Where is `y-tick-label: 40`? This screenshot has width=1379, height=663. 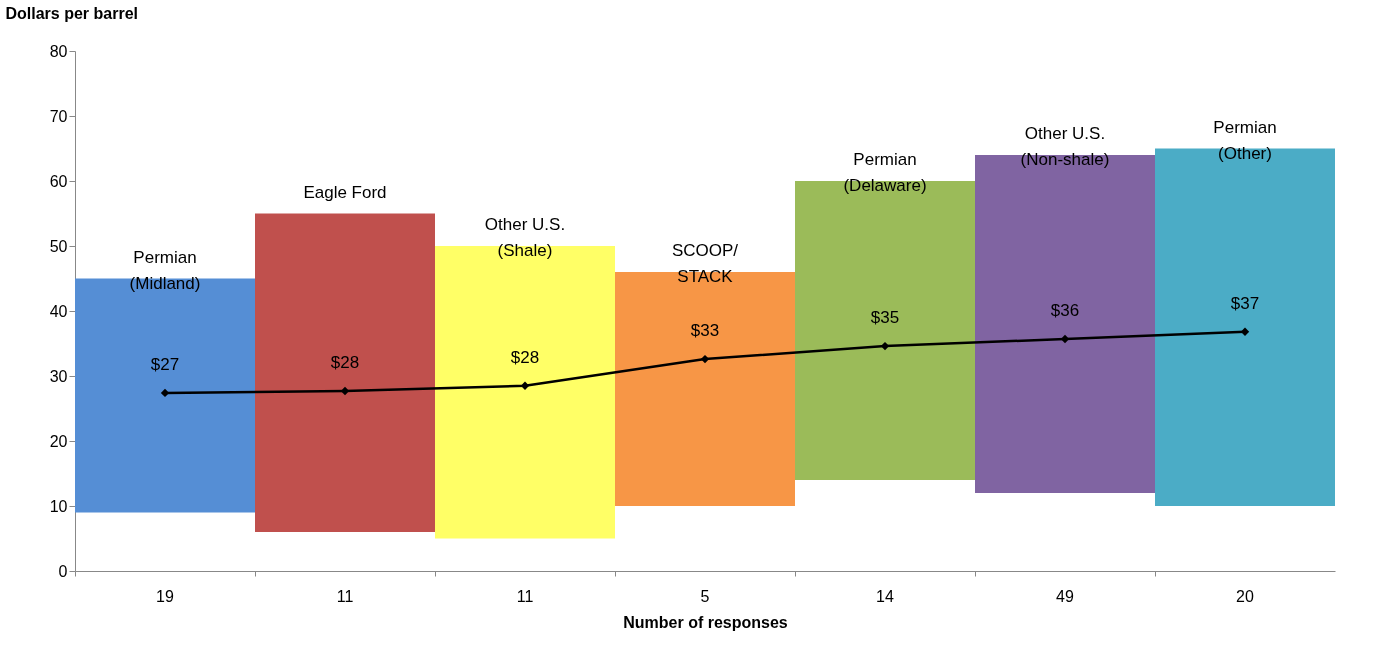
y-tick-label: 40 is located at coordinates (58, 311).